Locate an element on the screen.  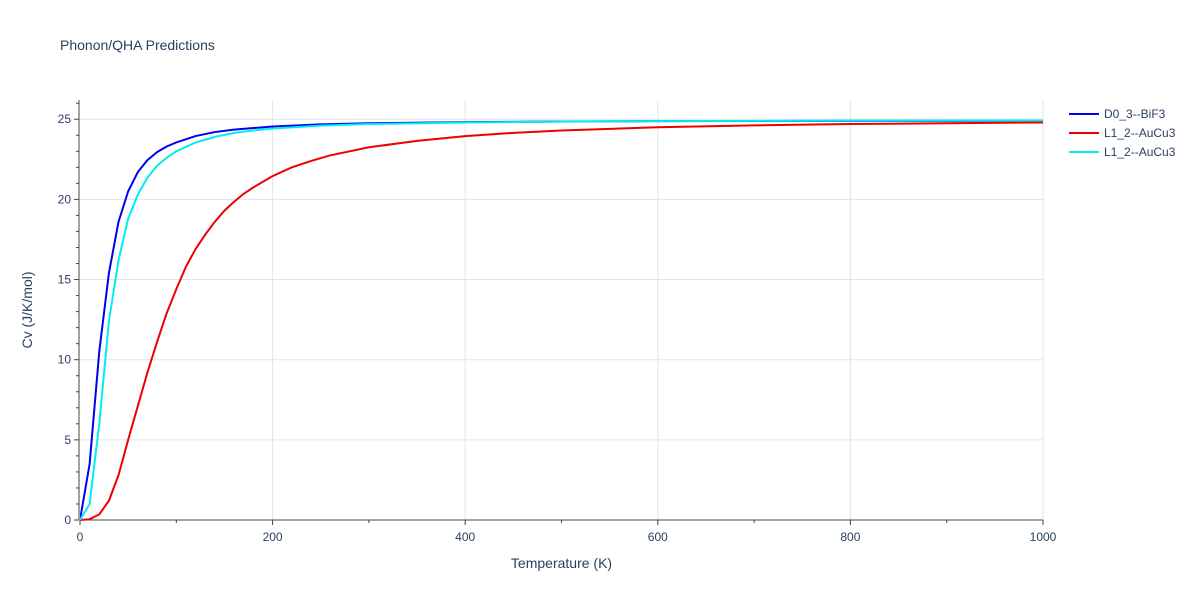
x-tick-label: 200 is located at coordinates (273, 537).